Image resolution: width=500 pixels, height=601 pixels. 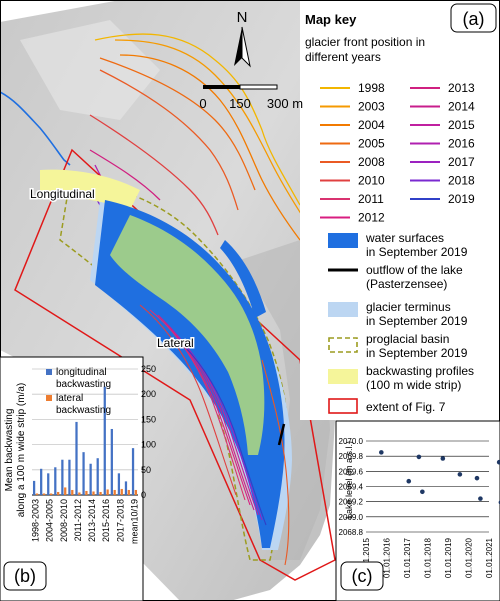 I want to click on front-line-2005, so click(x=177, y=124).